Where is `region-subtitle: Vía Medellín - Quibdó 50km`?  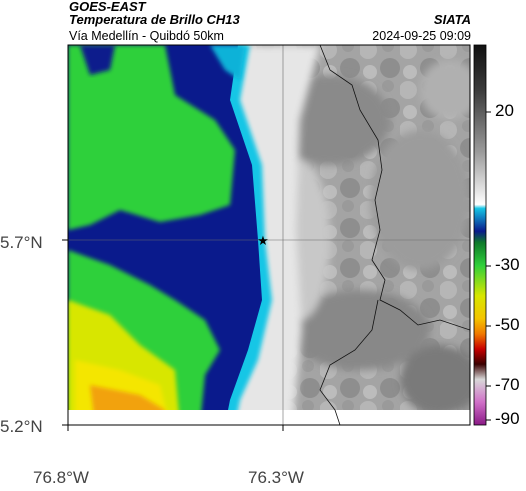 region-subtitle: Vía Medellín - Quibdó 50km is located at coordinates (146, 36).